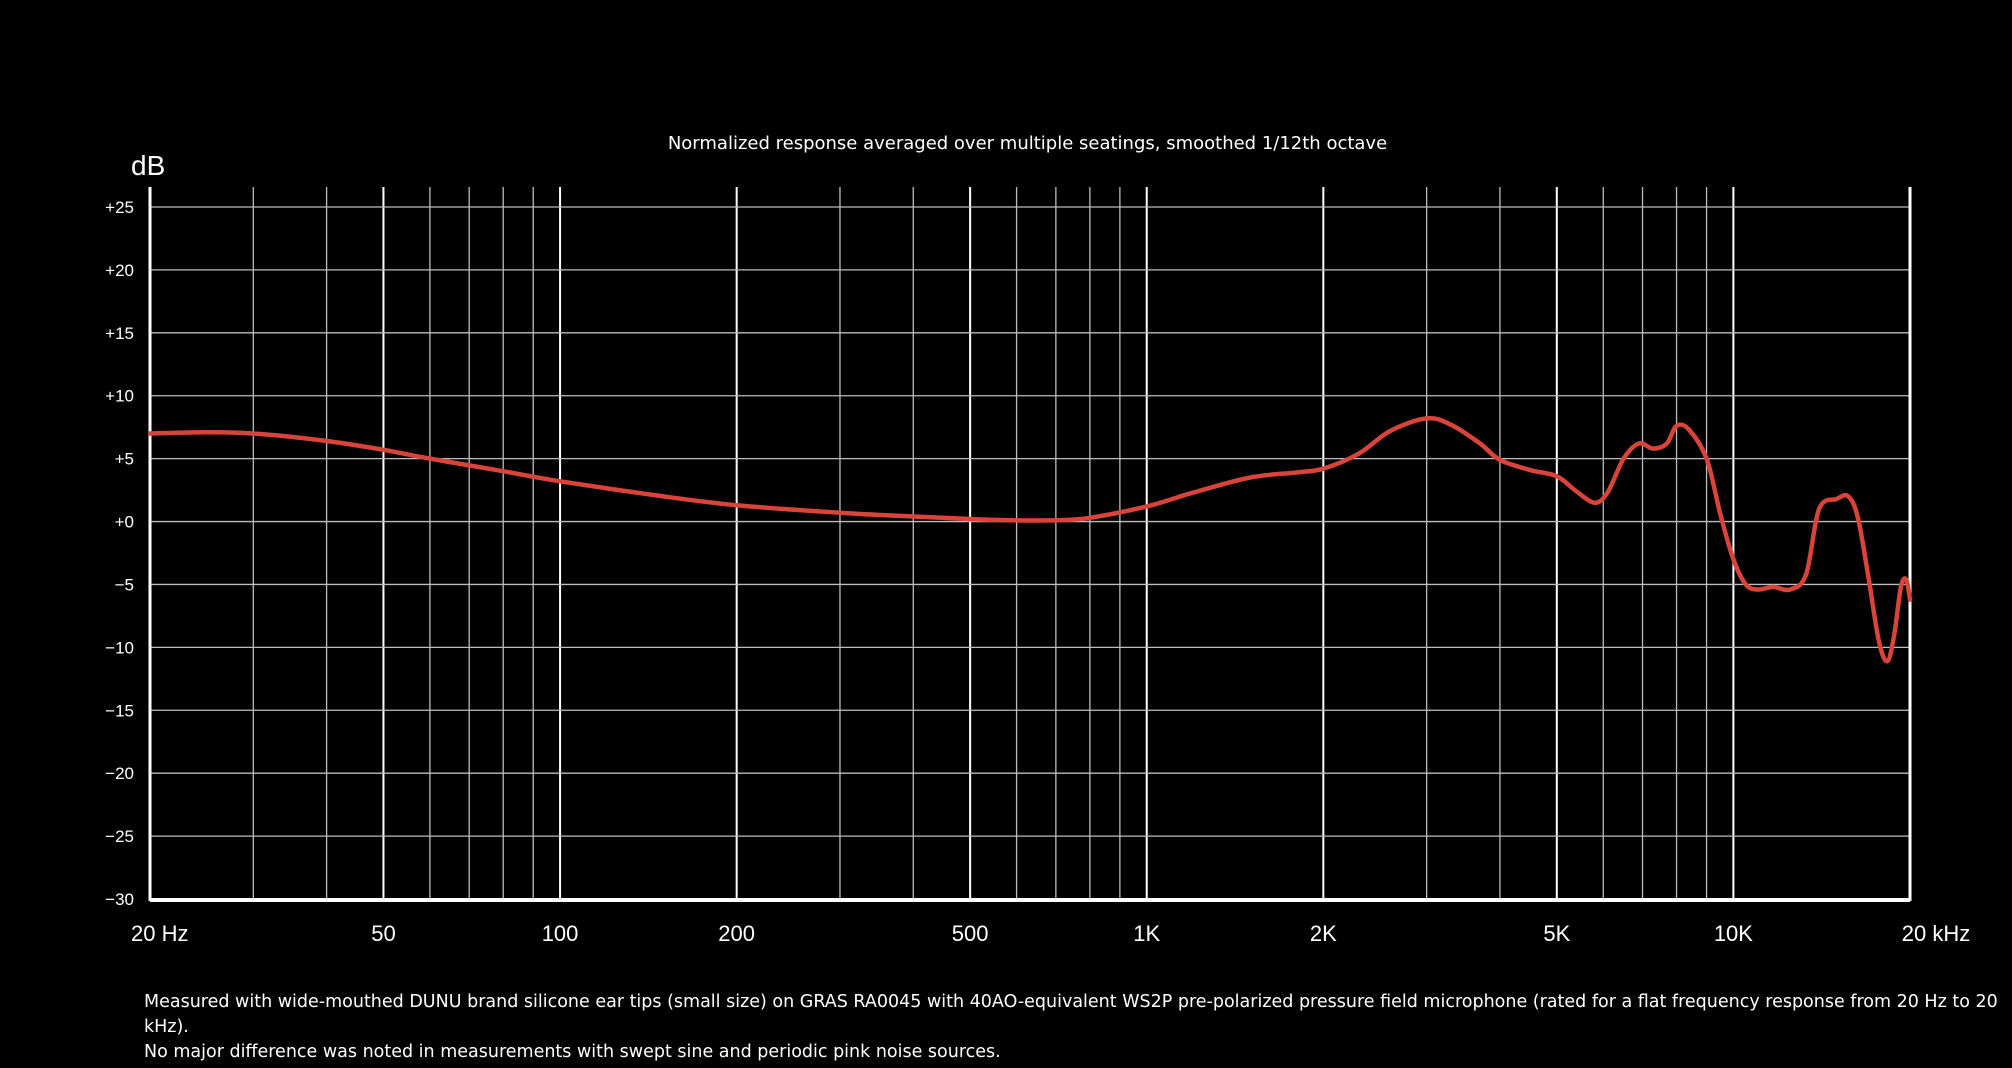  What do you see at coordinates (119, 270) in the screenshot?
I see `y-tick-label: +20` at bounding box center [119, 270].